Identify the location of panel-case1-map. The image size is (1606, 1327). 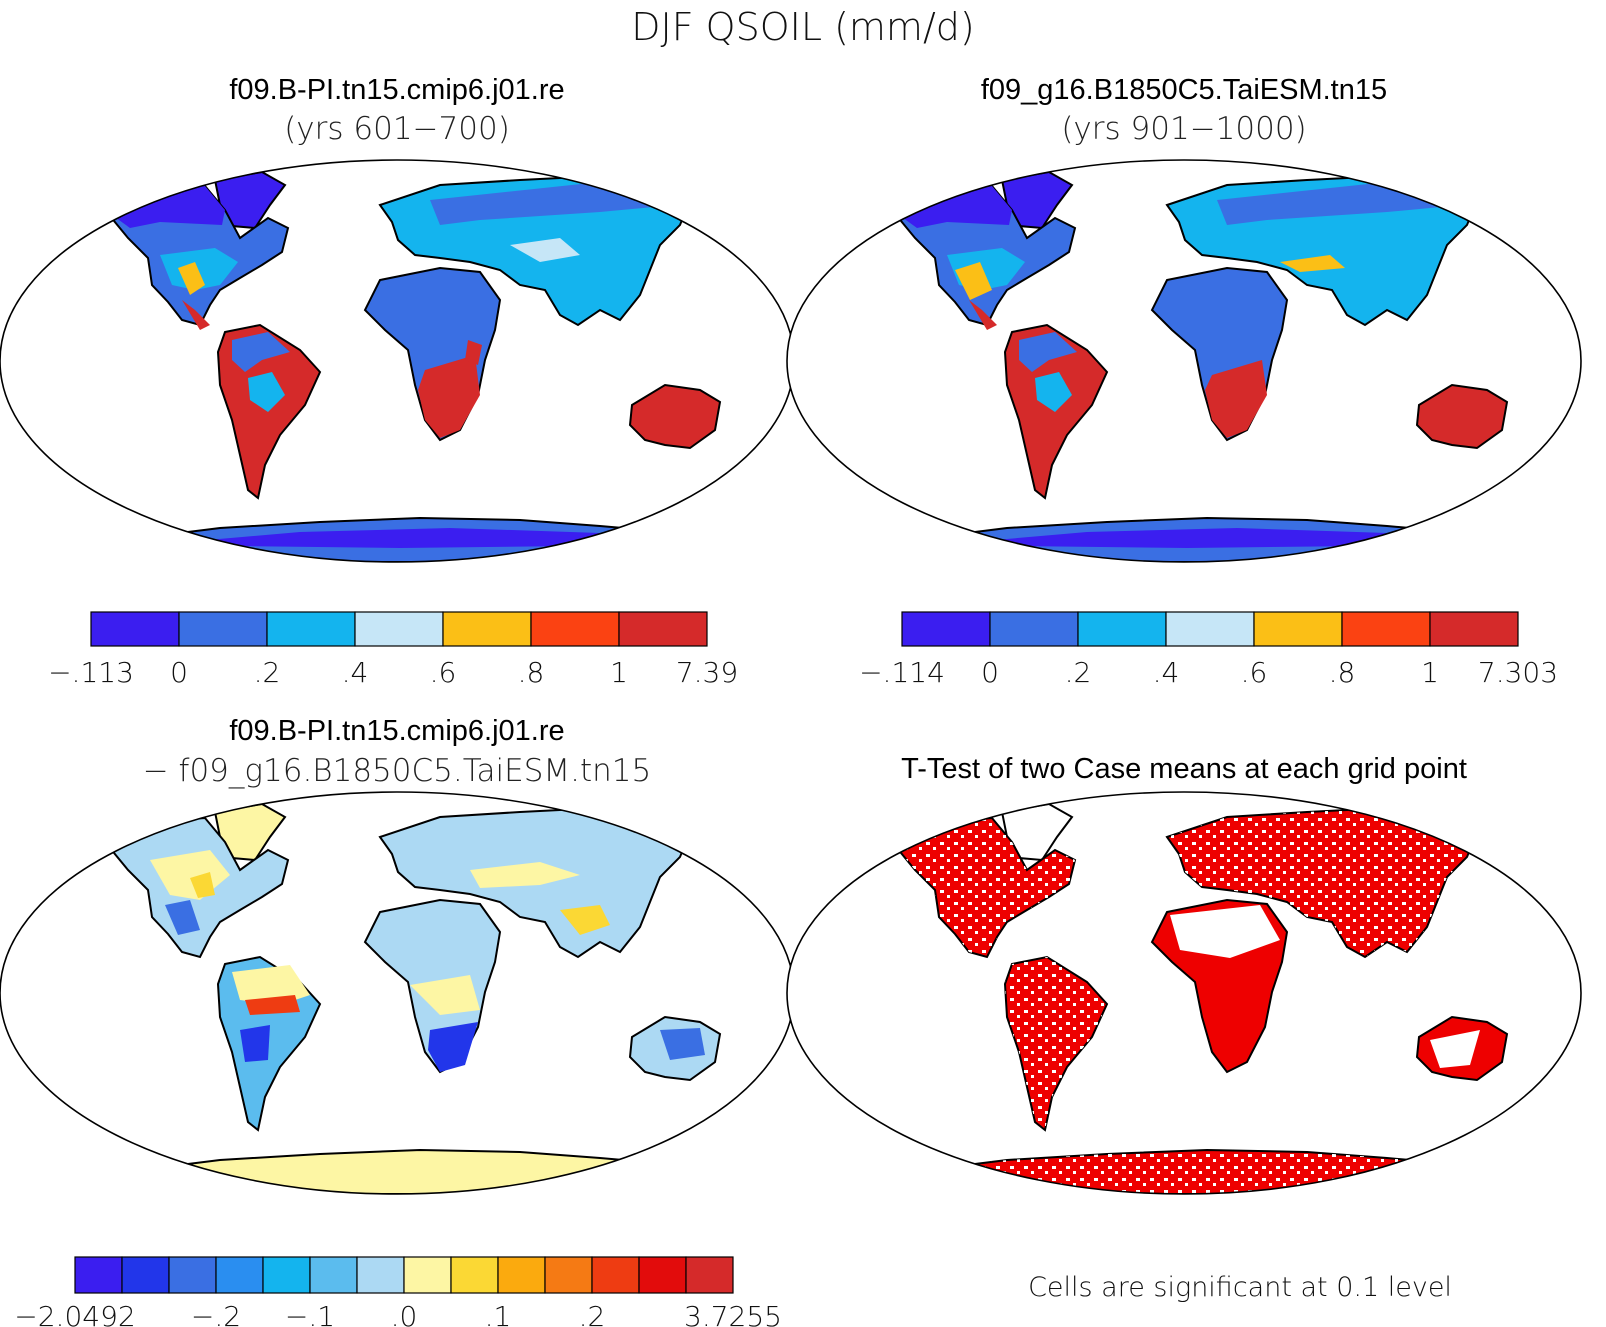
(397, 361).